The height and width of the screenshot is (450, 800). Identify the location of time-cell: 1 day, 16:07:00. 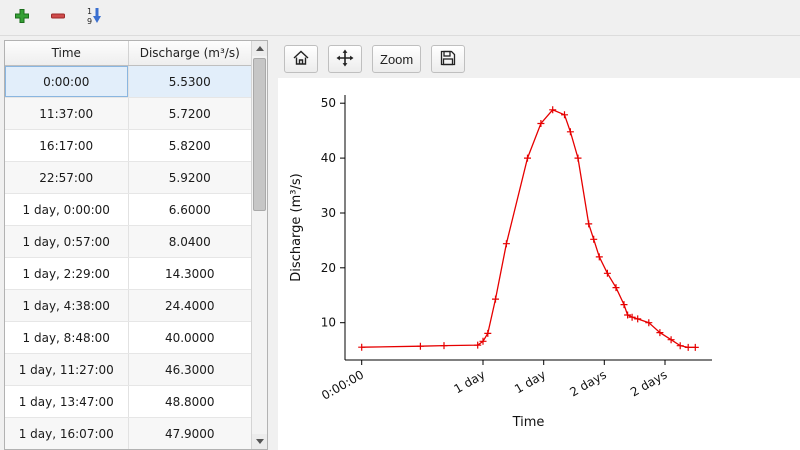
(67, 433).